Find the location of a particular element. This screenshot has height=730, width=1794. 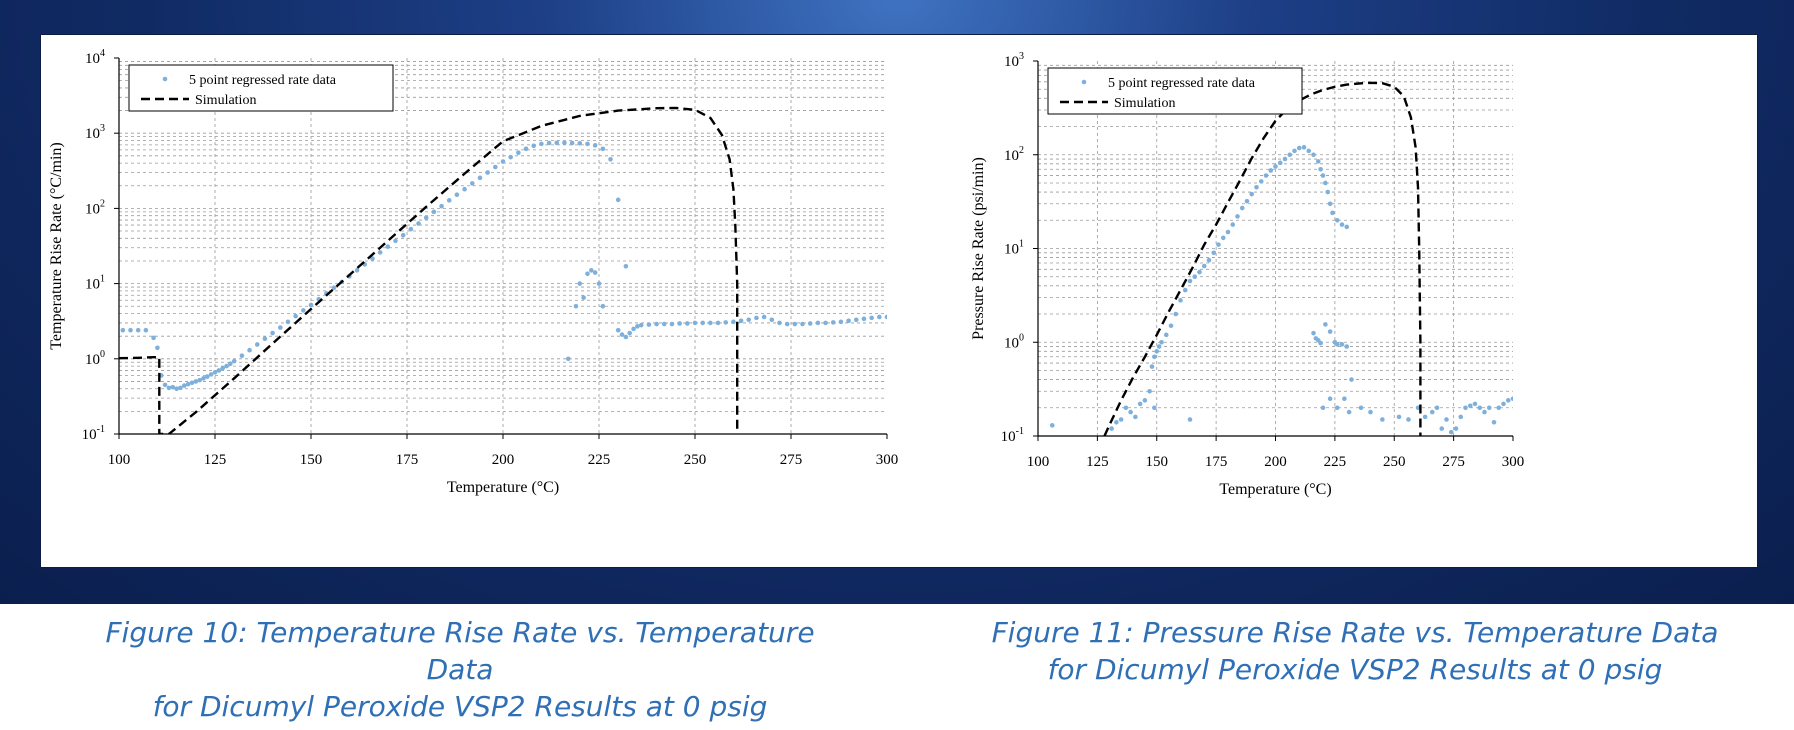

x-tick-label: 125 is located at coordinates (1097, 462).